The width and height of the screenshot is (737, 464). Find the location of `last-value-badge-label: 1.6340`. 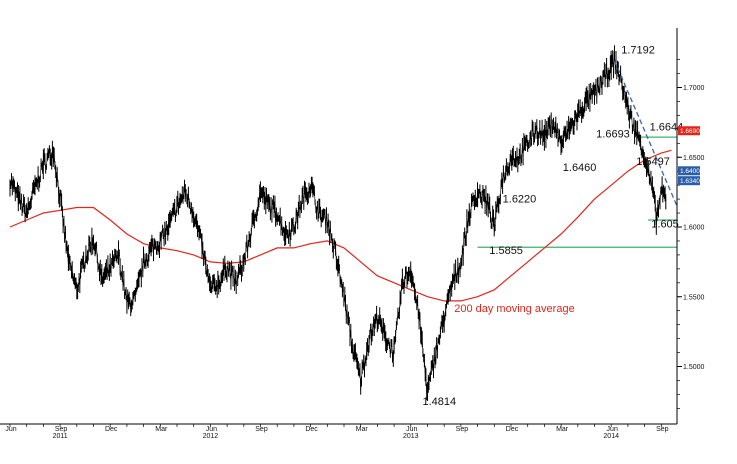

last-value-badge-label: 1.6340 is located at coordinates (690, 181).